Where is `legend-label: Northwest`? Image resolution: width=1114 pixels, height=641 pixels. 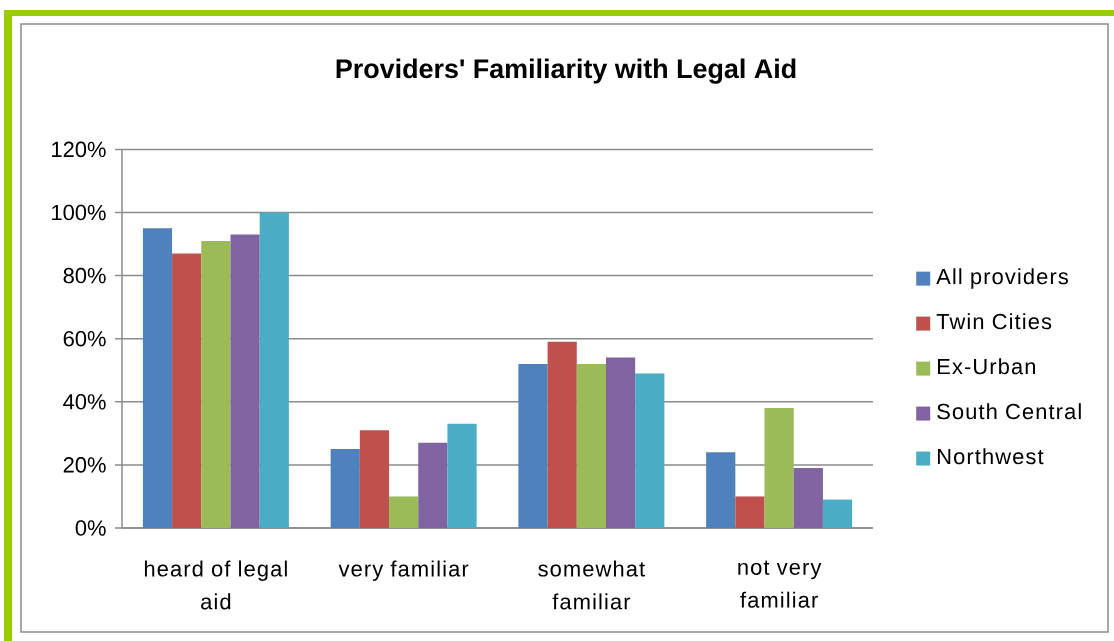
legend-label: Northwest is located at coordinates (990, 456).